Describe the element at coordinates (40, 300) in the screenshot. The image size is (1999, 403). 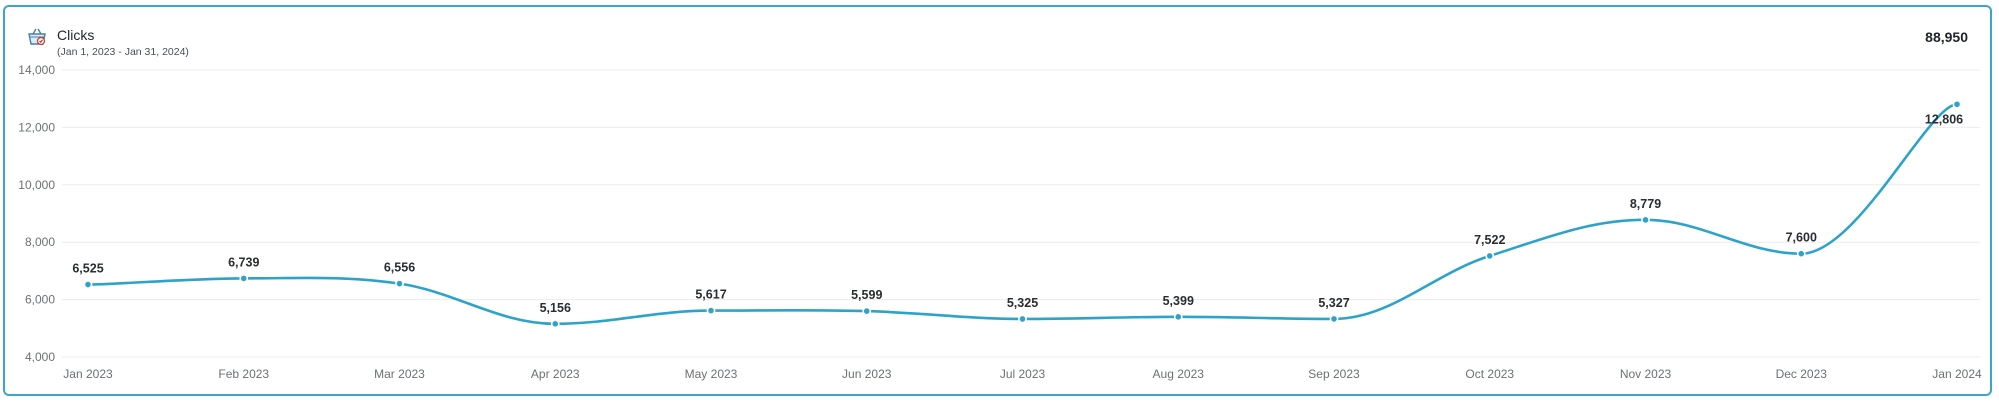
I see `y-tick-label: 6,000` at that location.